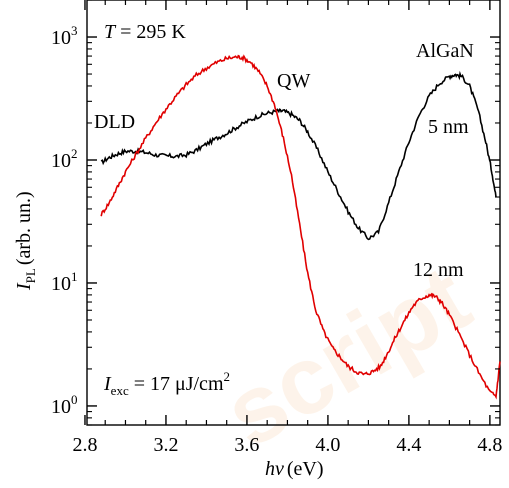 This screenshot has height=488, width=509. Describe the element at coordinates (84, 445) in the screenshot. I see `x-tick-label: 2.8` at that location.